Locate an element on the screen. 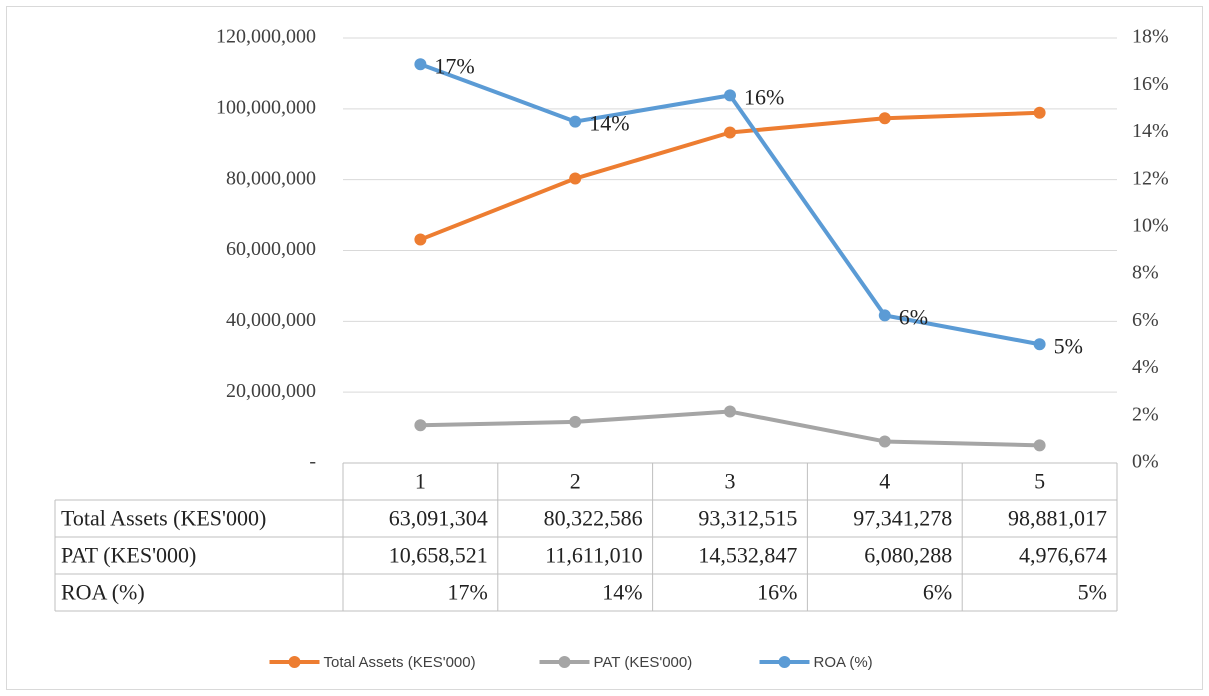  y-tick-label: 80,000,000 is located at coordinates (271, 178).